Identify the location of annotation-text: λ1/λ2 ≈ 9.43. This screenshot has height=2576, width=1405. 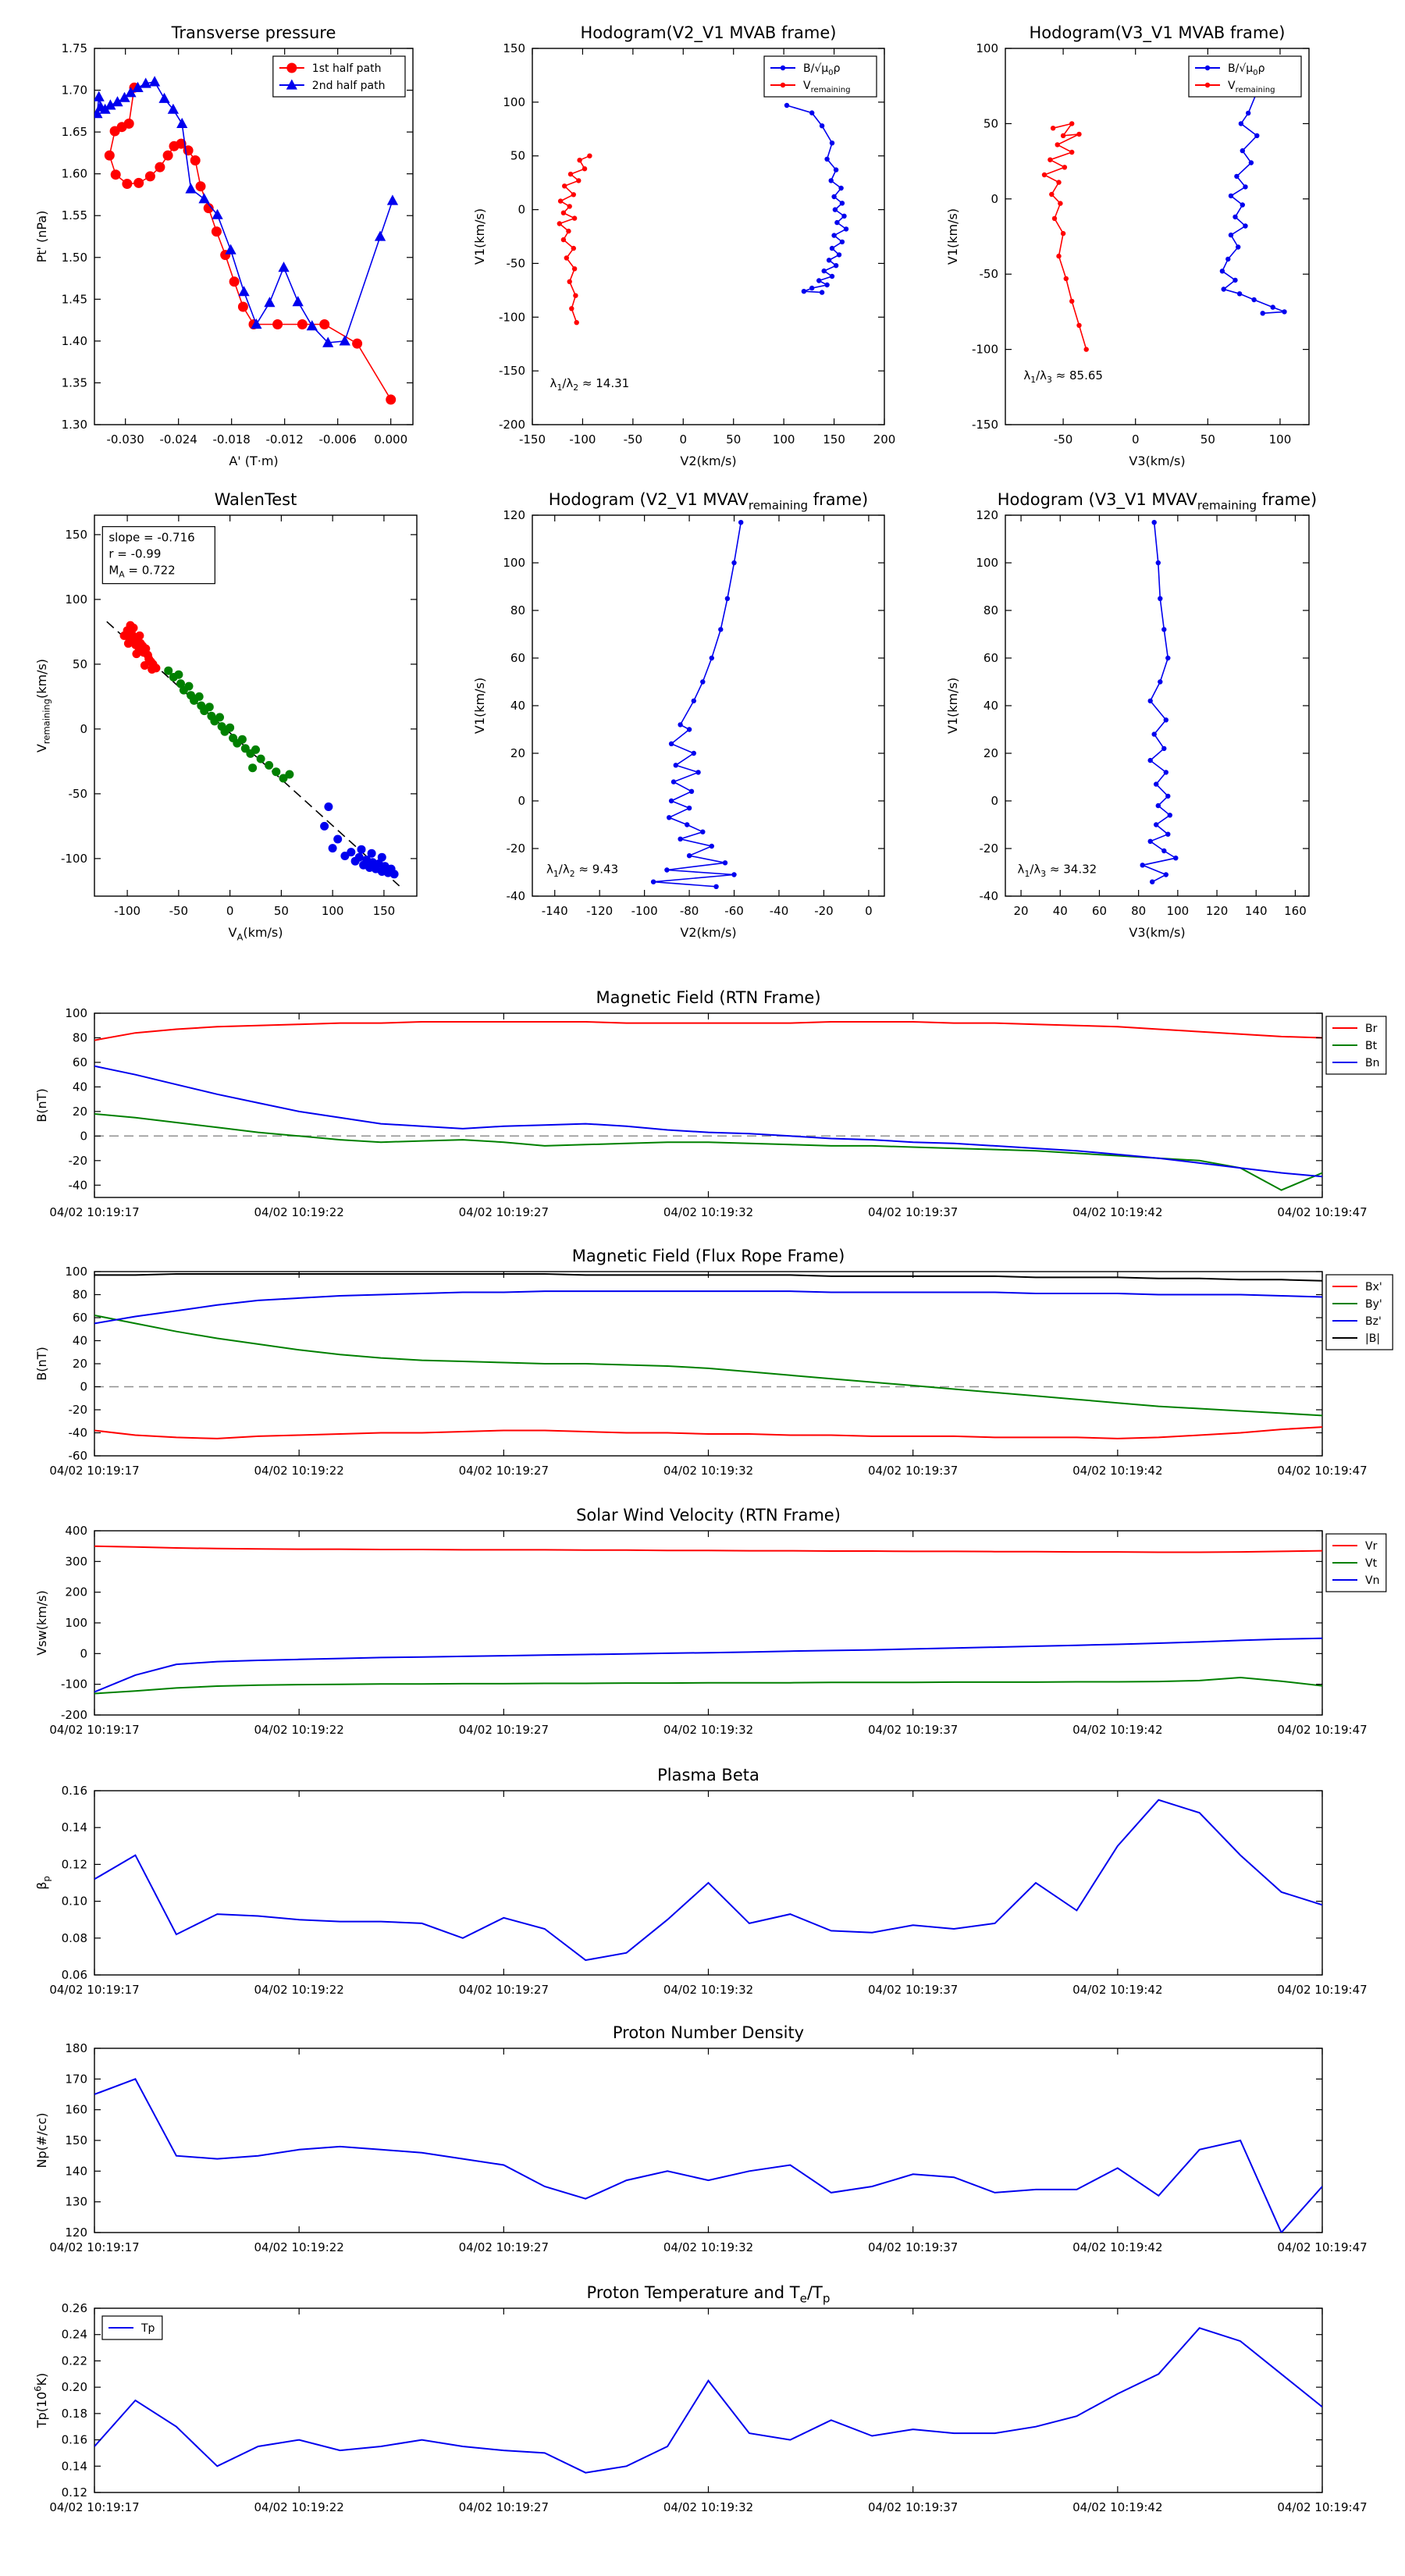
(582, 871).